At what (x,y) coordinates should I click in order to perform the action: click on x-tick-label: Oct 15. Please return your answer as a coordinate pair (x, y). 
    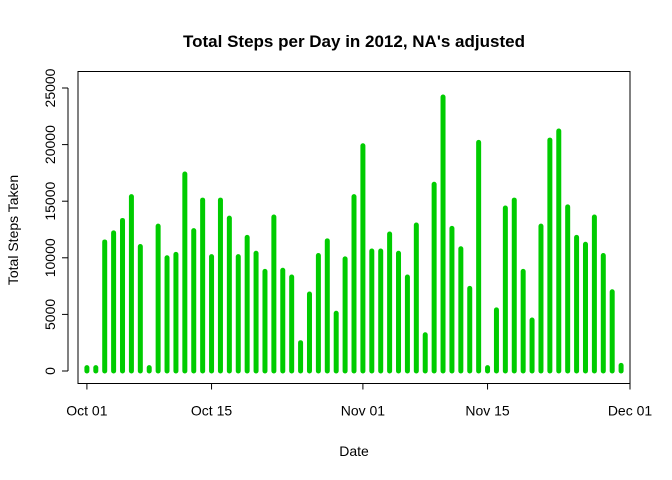
    Looking at the image, I should click on (211, 411).